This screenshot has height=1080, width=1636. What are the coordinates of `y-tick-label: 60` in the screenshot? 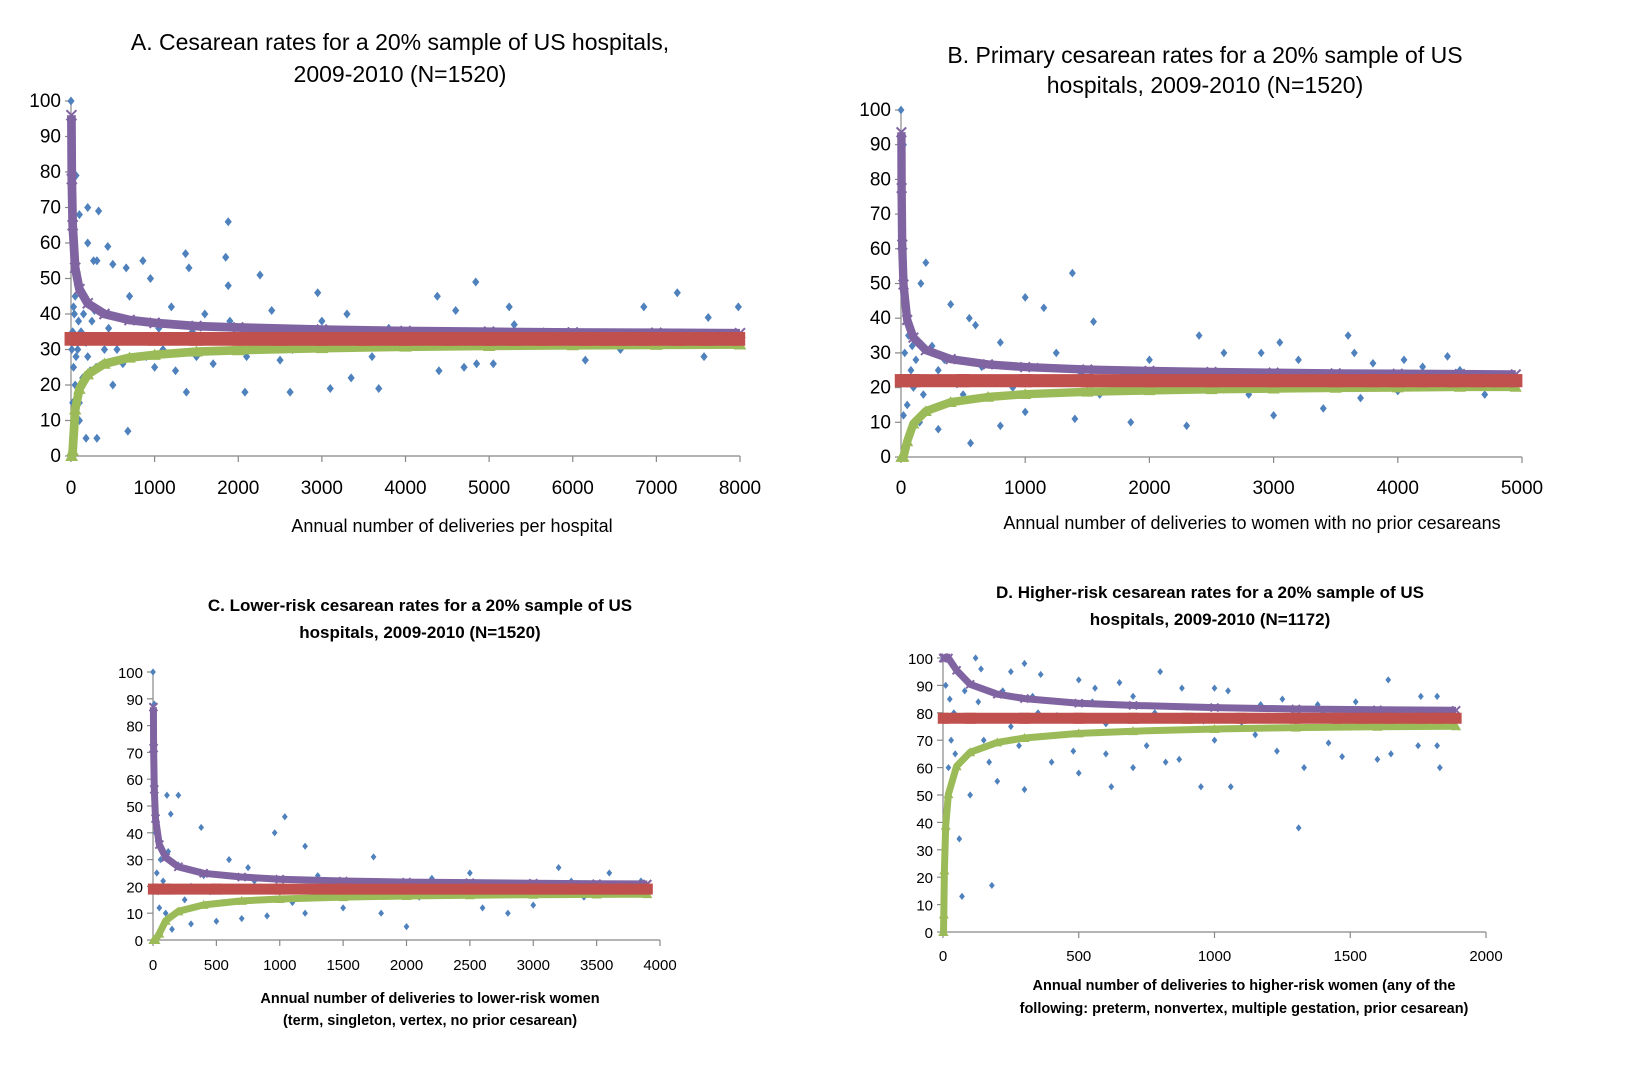 It's located at (134, 780).